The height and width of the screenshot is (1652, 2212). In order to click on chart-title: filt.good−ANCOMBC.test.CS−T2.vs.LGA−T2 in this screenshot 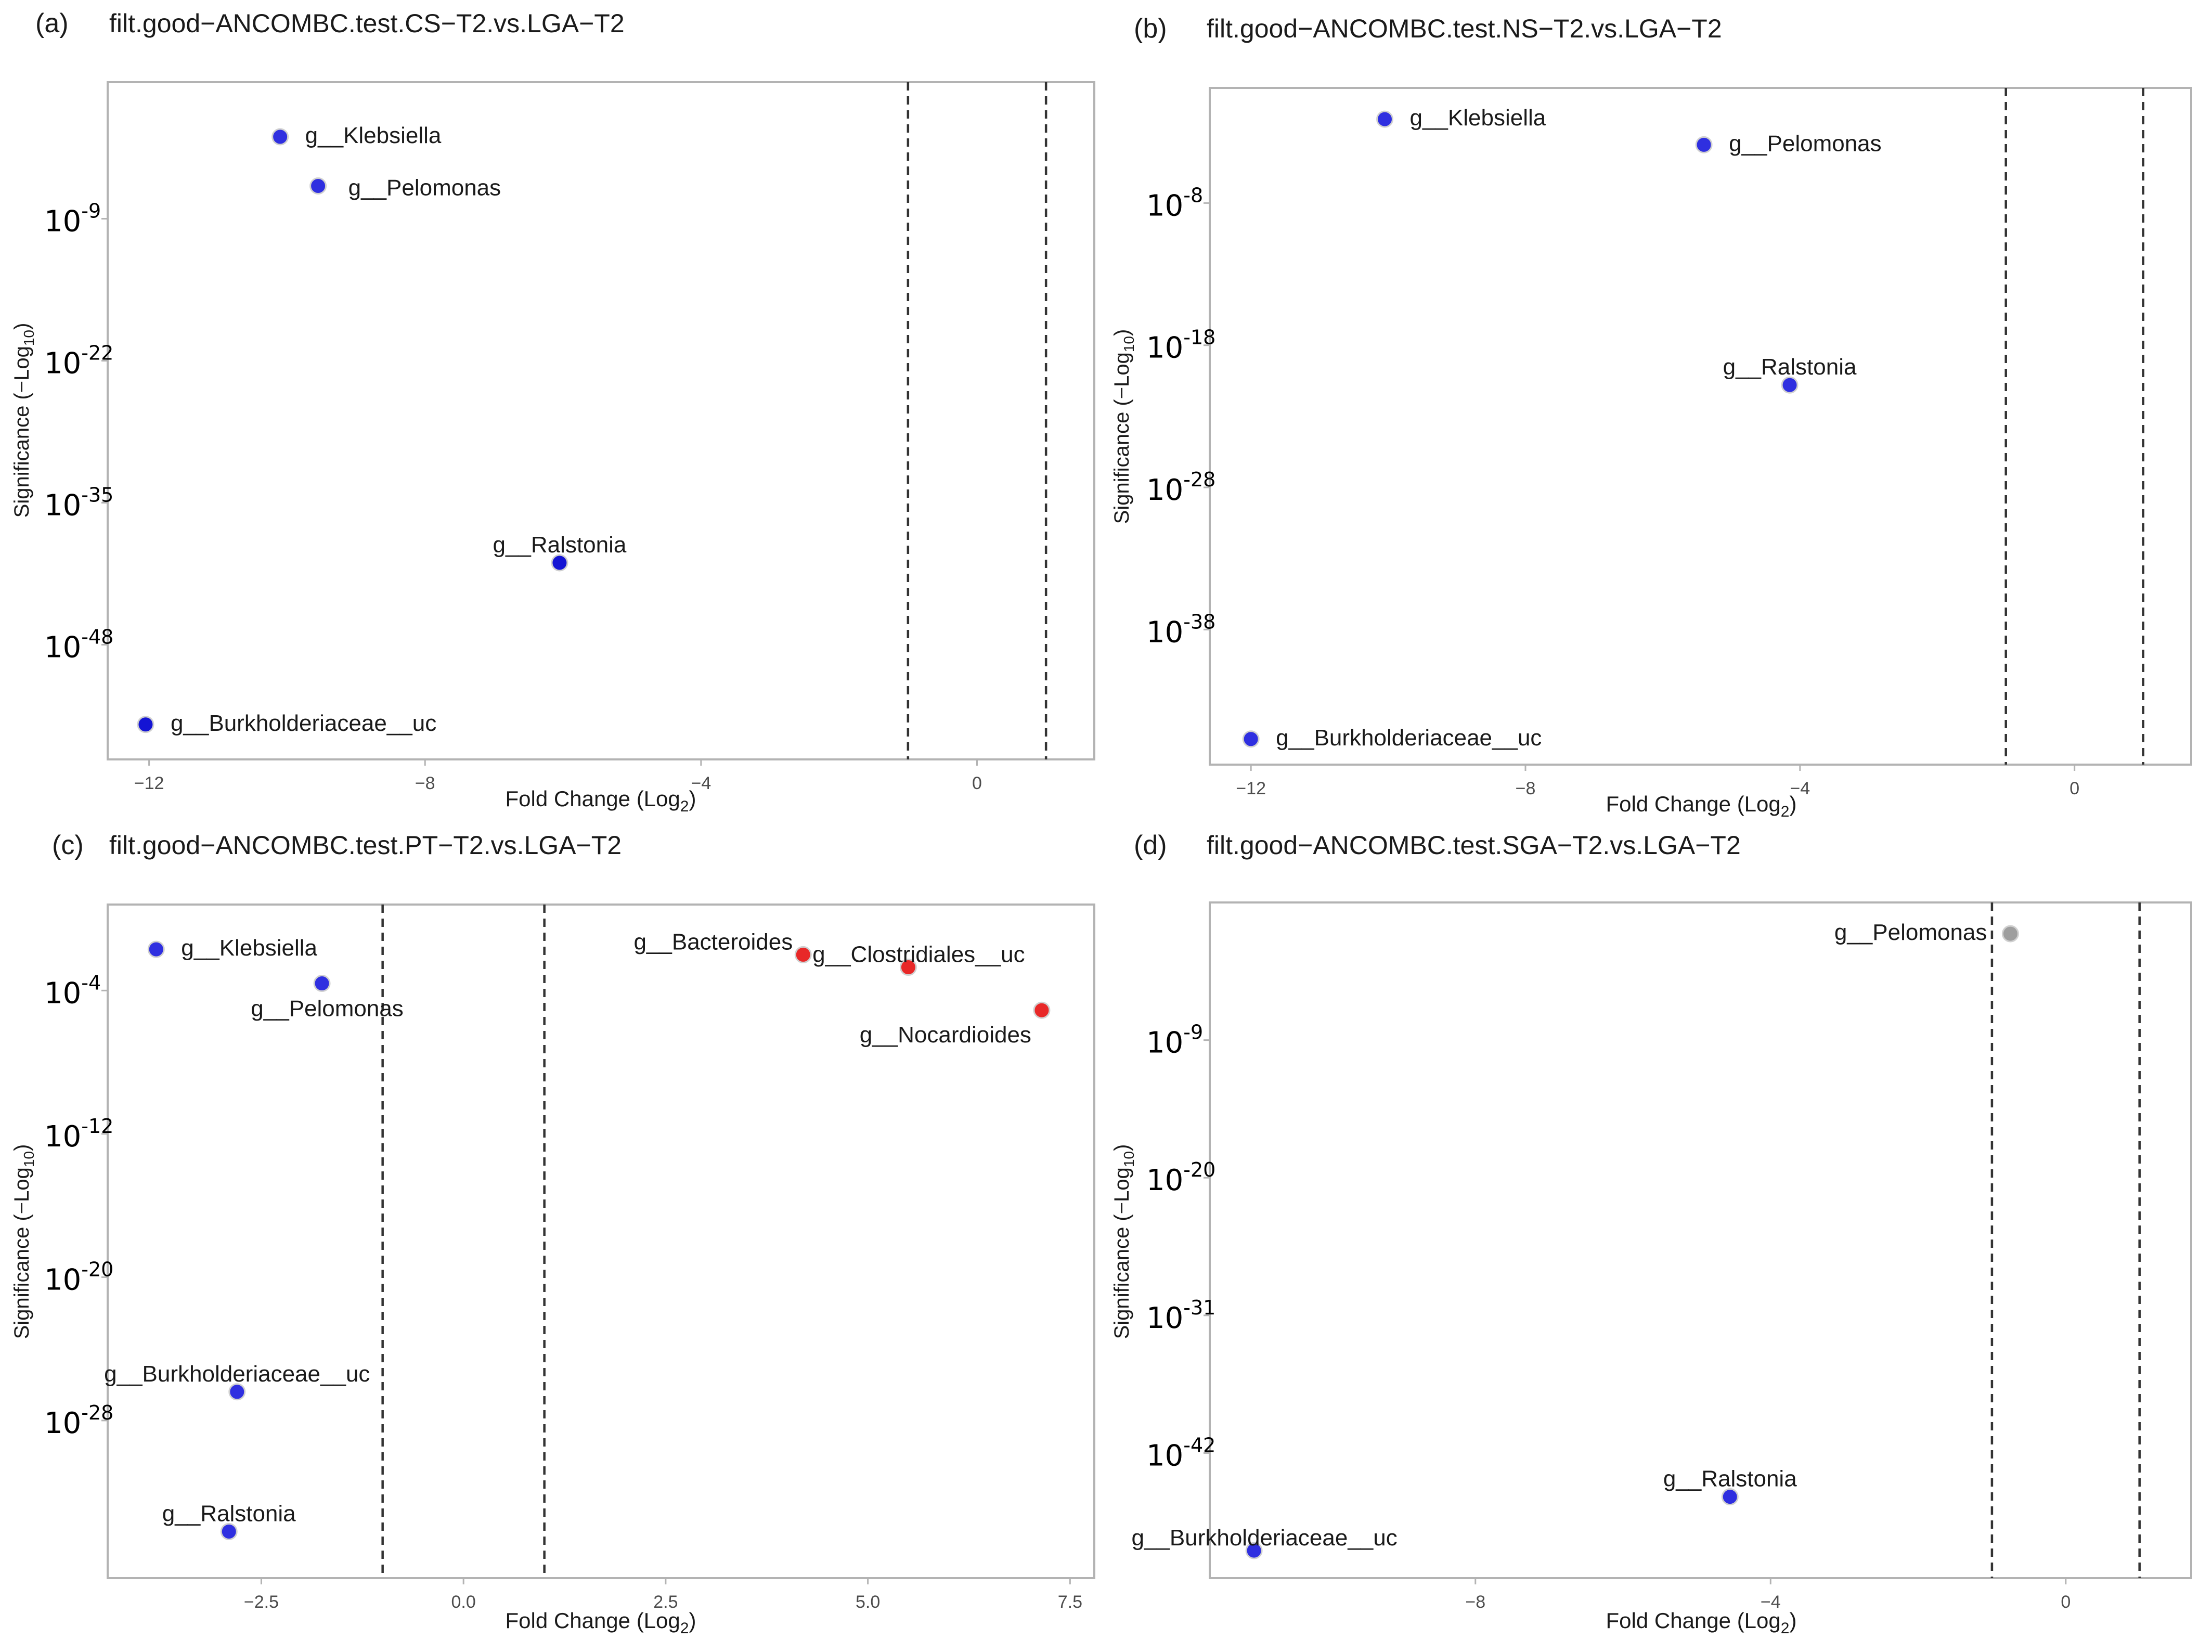, I will do `click(367, 23)`.